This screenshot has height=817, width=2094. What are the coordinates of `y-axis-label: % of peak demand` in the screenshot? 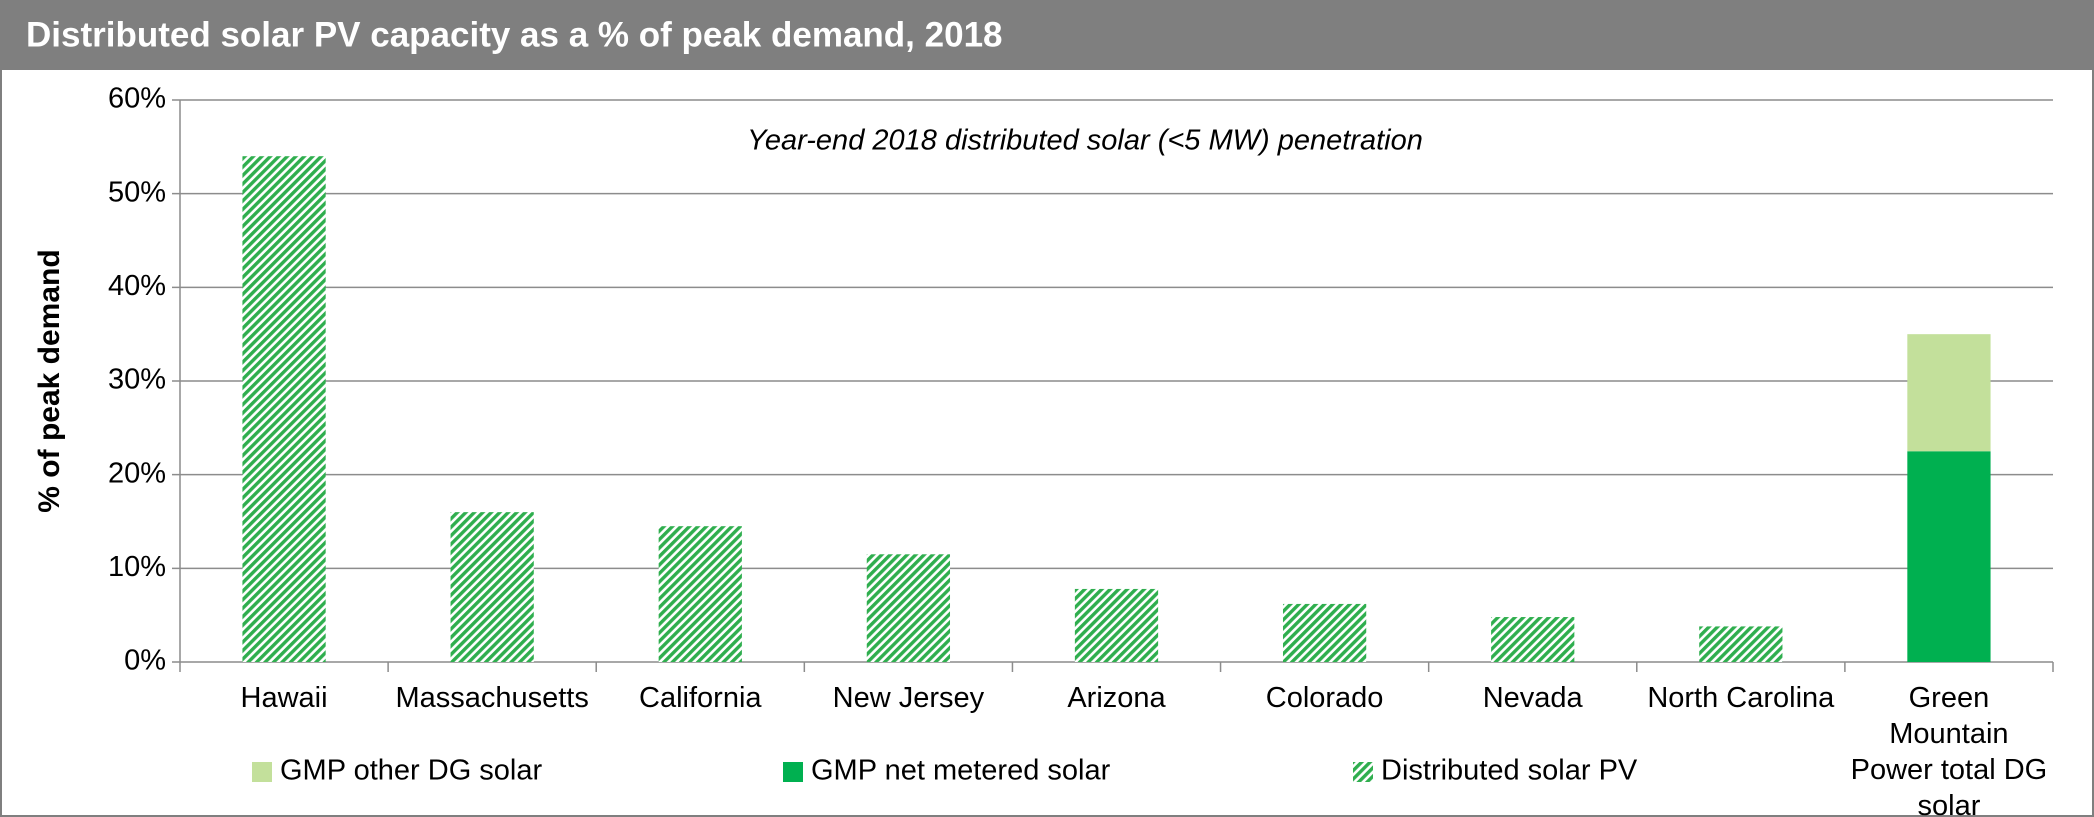 It's located at (49, 380).